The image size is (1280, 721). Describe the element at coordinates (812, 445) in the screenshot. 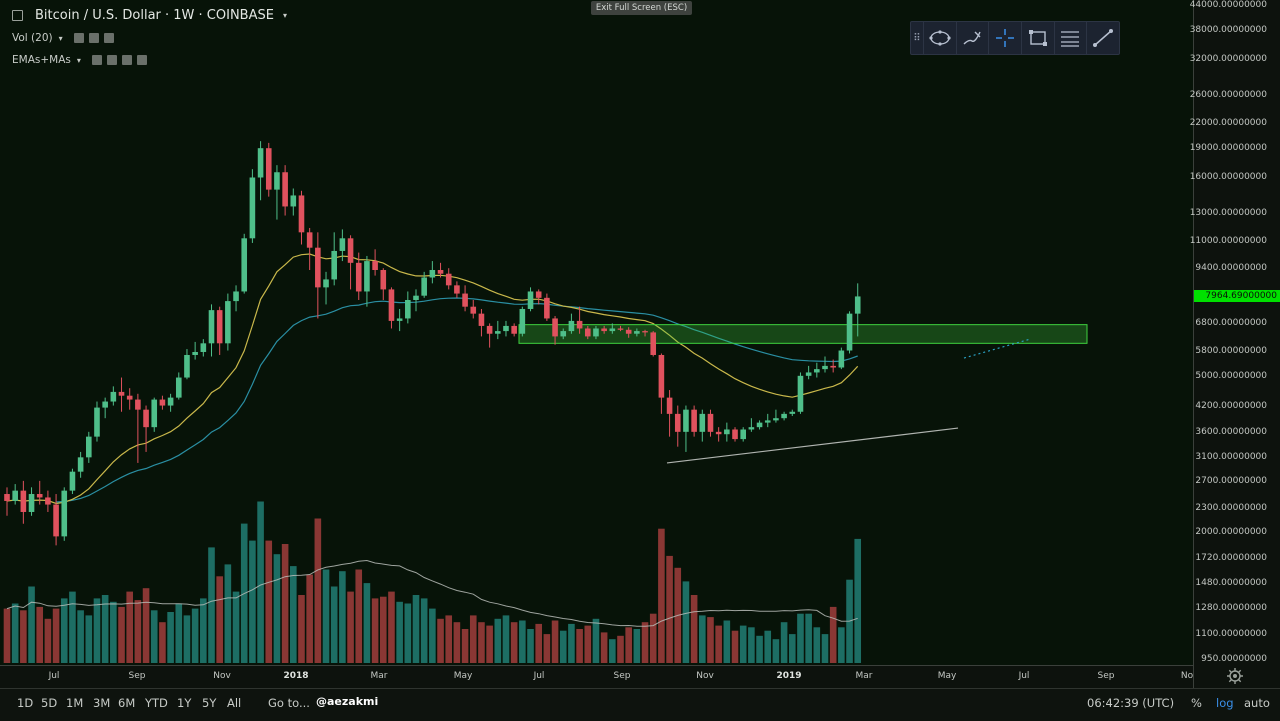

I see `support-trend-line` at that location.